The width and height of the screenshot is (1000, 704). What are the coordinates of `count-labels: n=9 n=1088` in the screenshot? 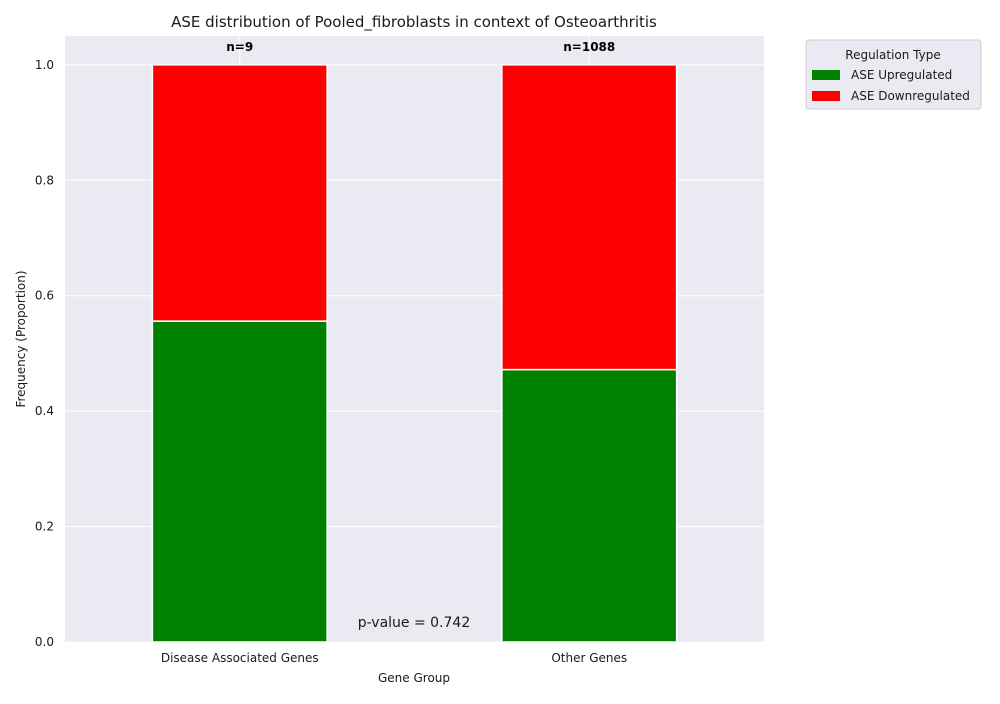 It's located at (420, 47).